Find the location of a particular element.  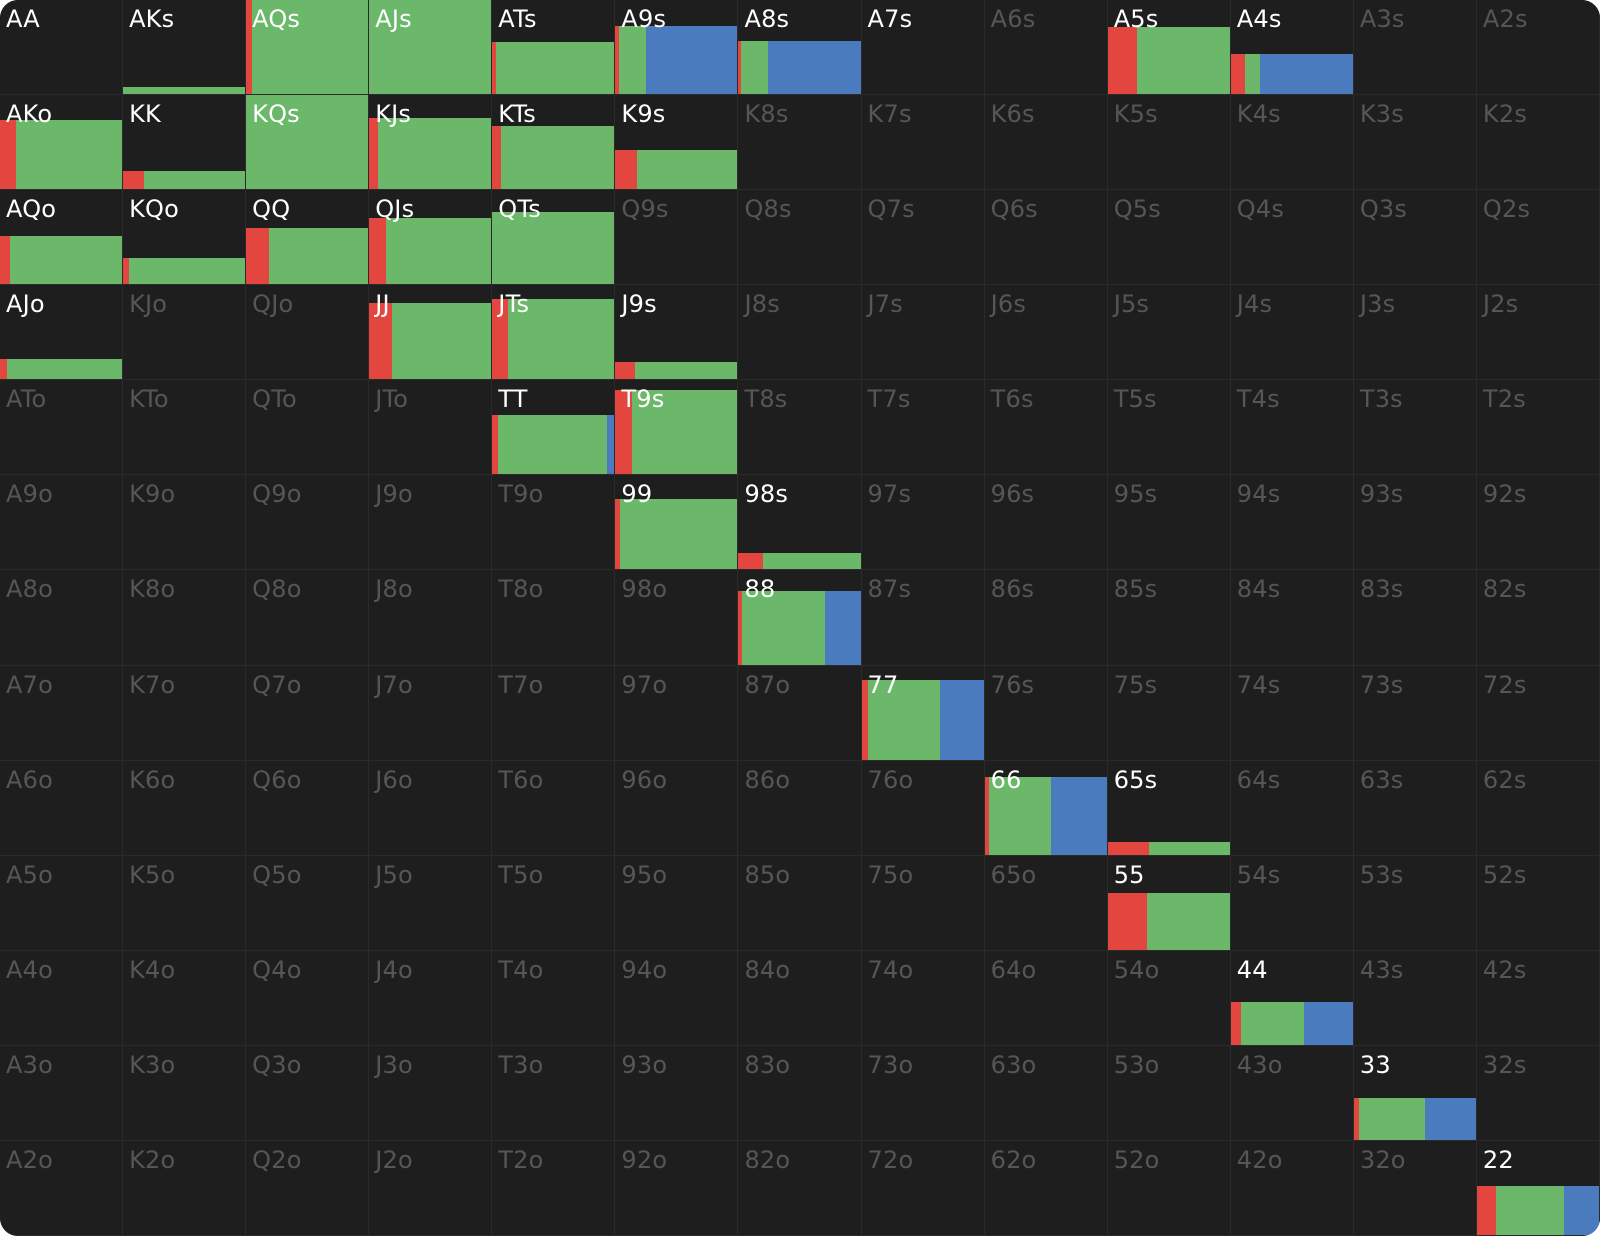

hand-cell-a7s: A7s is located at coordinates (923, 48).